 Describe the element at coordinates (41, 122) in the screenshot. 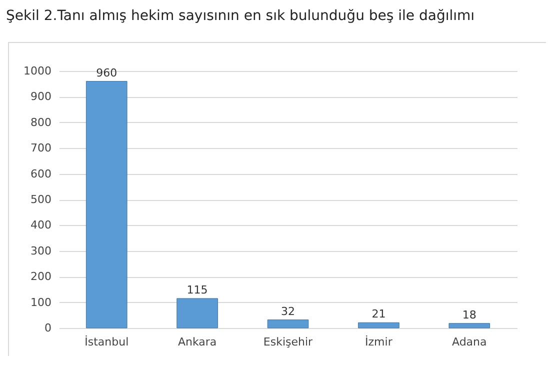

I see `y-tick-label: 800` at that location.